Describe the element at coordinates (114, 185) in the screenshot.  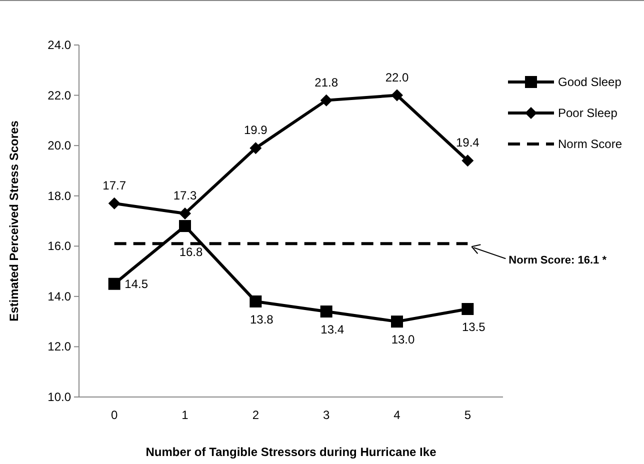
I see `data-label: 17.7` at that location.